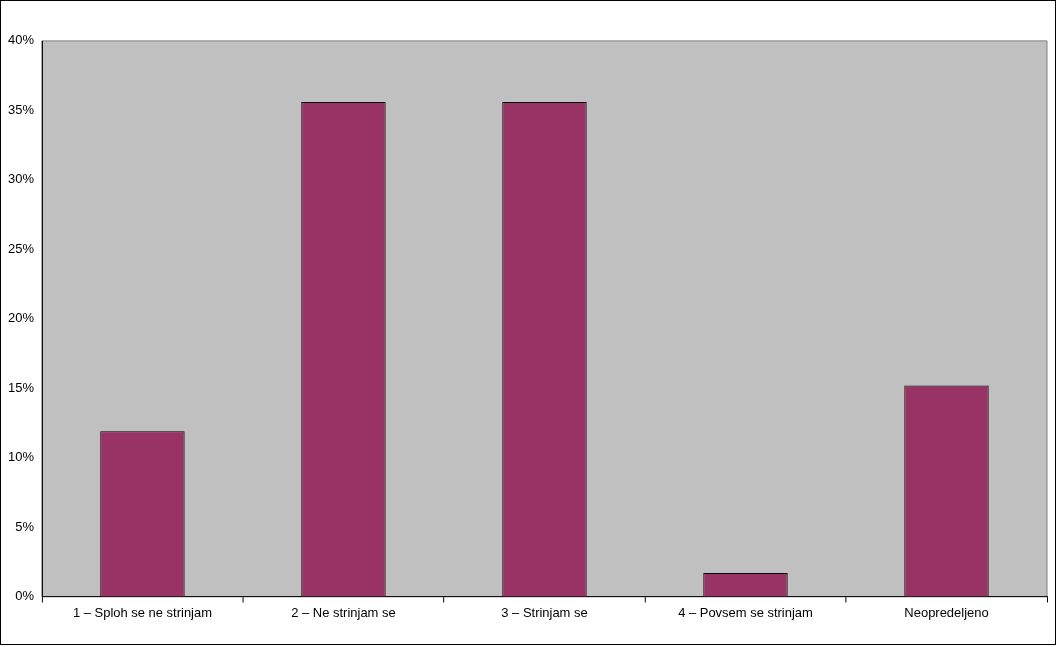 The height and width of the screenshot is (647, 1058). Describe the element at coordinates (25, 596) in the screenshot. I see `y-tick-label: 0%` at that location.